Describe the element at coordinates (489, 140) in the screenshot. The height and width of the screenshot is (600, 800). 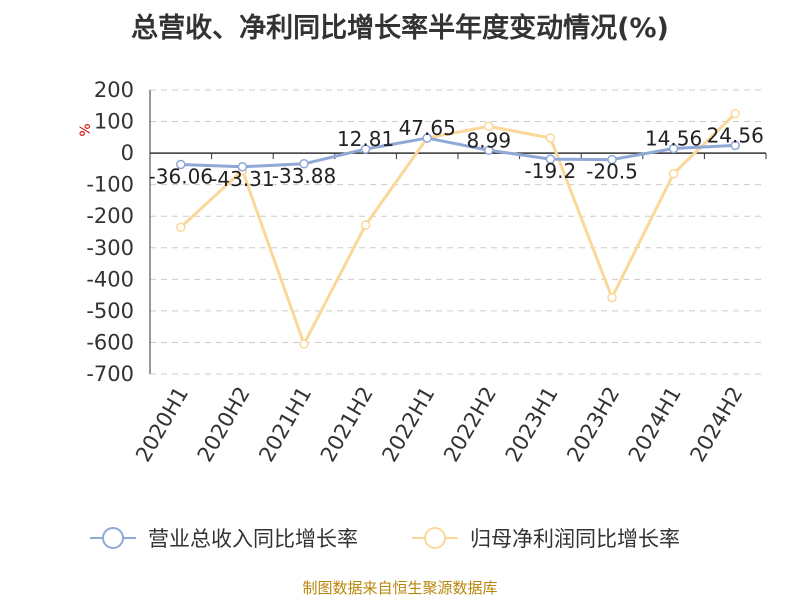
I see `data-label: 8.99` at that location.